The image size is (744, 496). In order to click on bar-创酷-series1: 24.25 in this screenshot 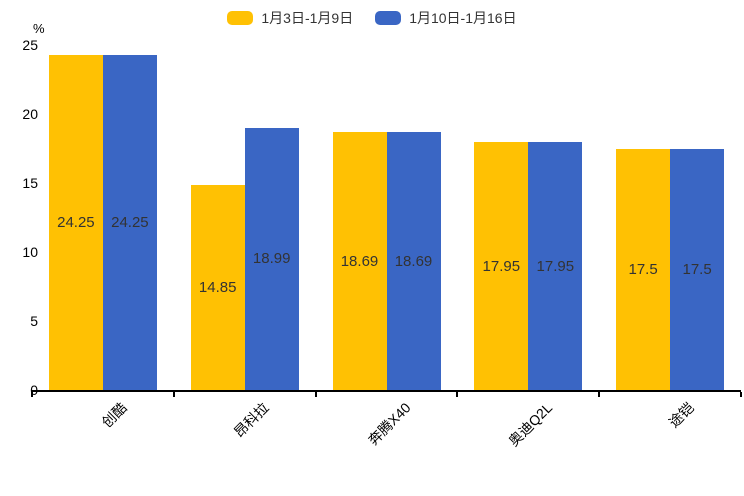, I will do `click(75, 222)`.